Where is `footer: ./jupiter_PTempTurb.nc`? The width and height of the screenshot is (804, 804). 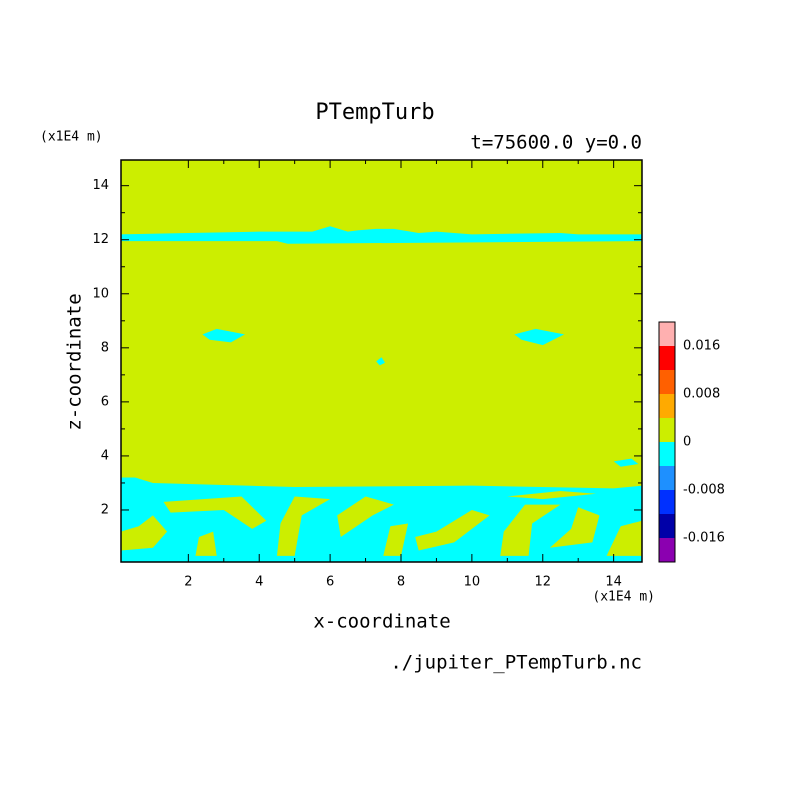
footer: ./jupiter_PTempTurb.nc is located at coordinates (516, 663).